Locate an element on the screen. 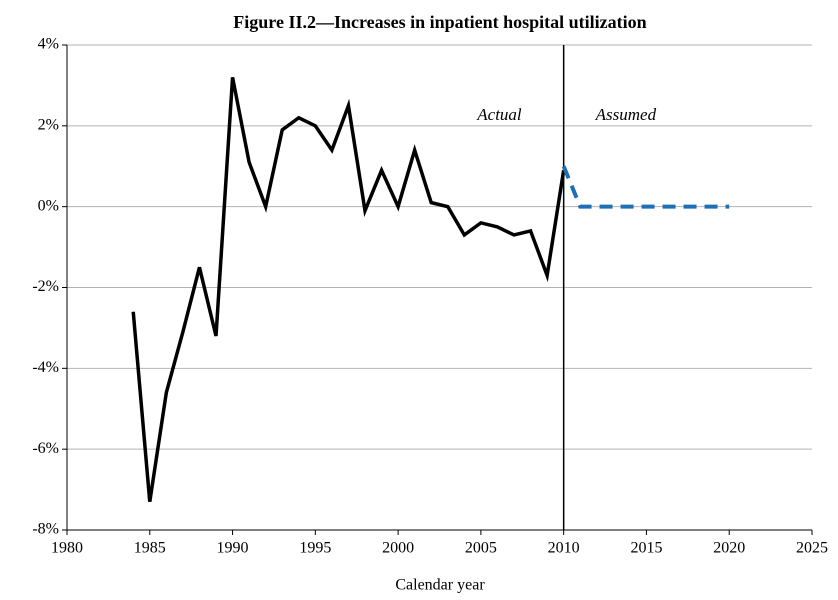 The image size is (838, 600). y-tick-label: -8% is located at coordinates (45, 529).